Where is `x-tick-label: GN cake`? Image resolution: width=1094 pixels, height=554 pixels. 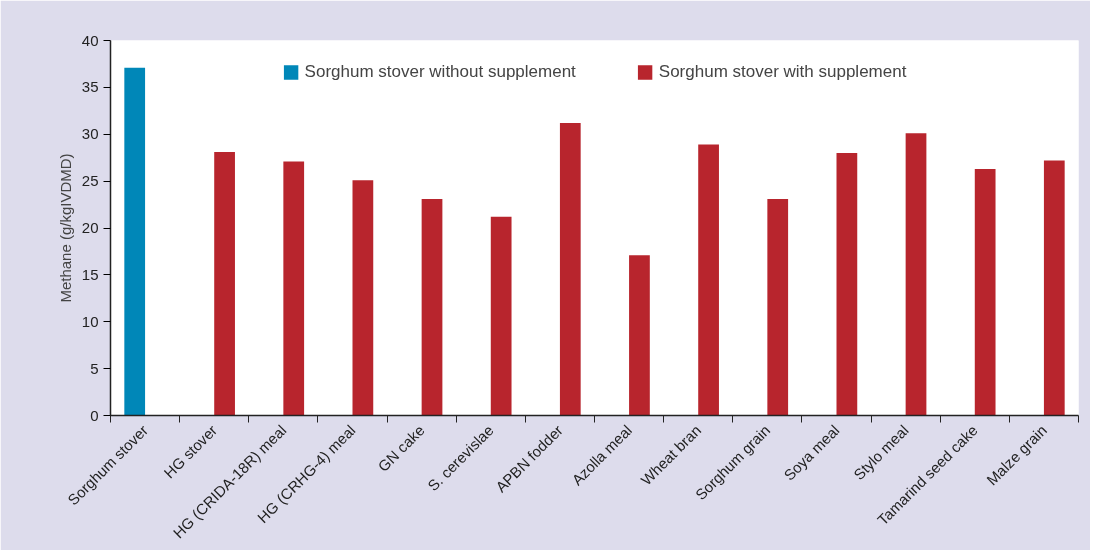
x-tick-label: GN cake is located at coordinates (401, 448).